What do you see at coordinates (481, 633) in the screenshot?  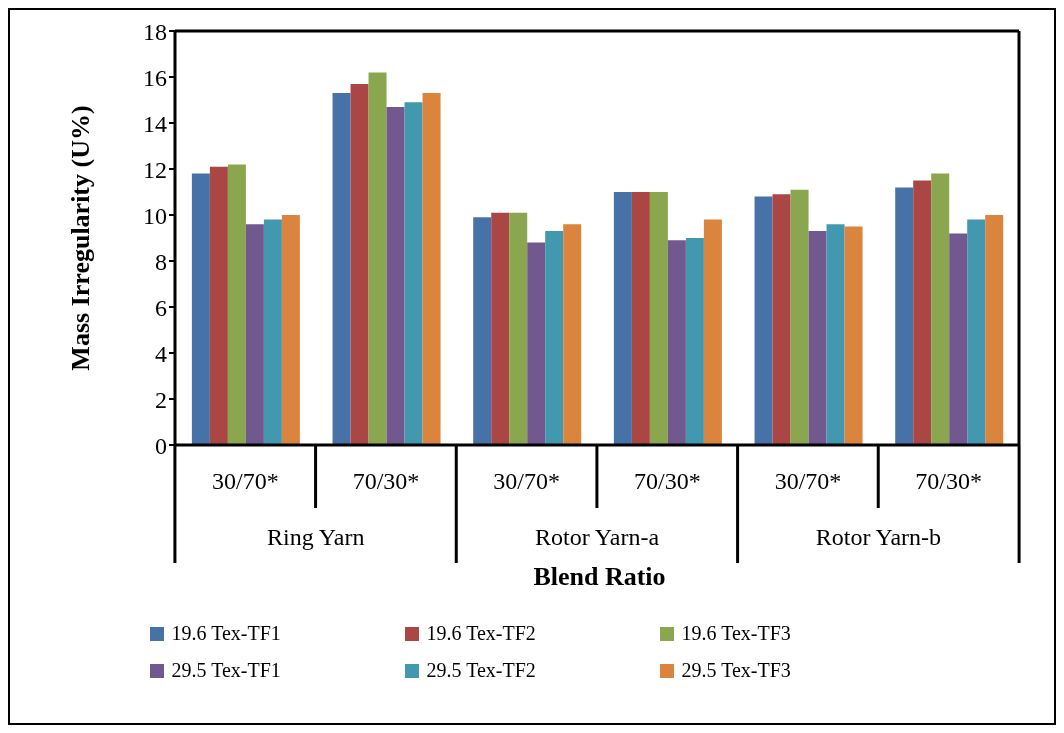 I see `legend-label: 19.6 Tex-TF2` at bounding box center [481, 633].